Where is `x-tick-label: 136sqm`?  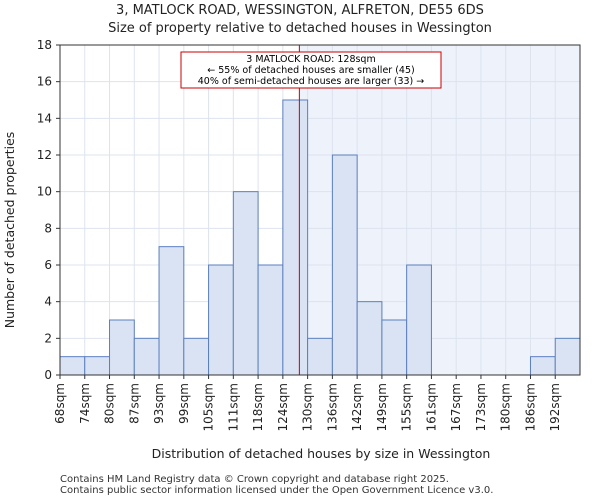 x-tick-label: 136sqm is located at coordinates (332, 407).